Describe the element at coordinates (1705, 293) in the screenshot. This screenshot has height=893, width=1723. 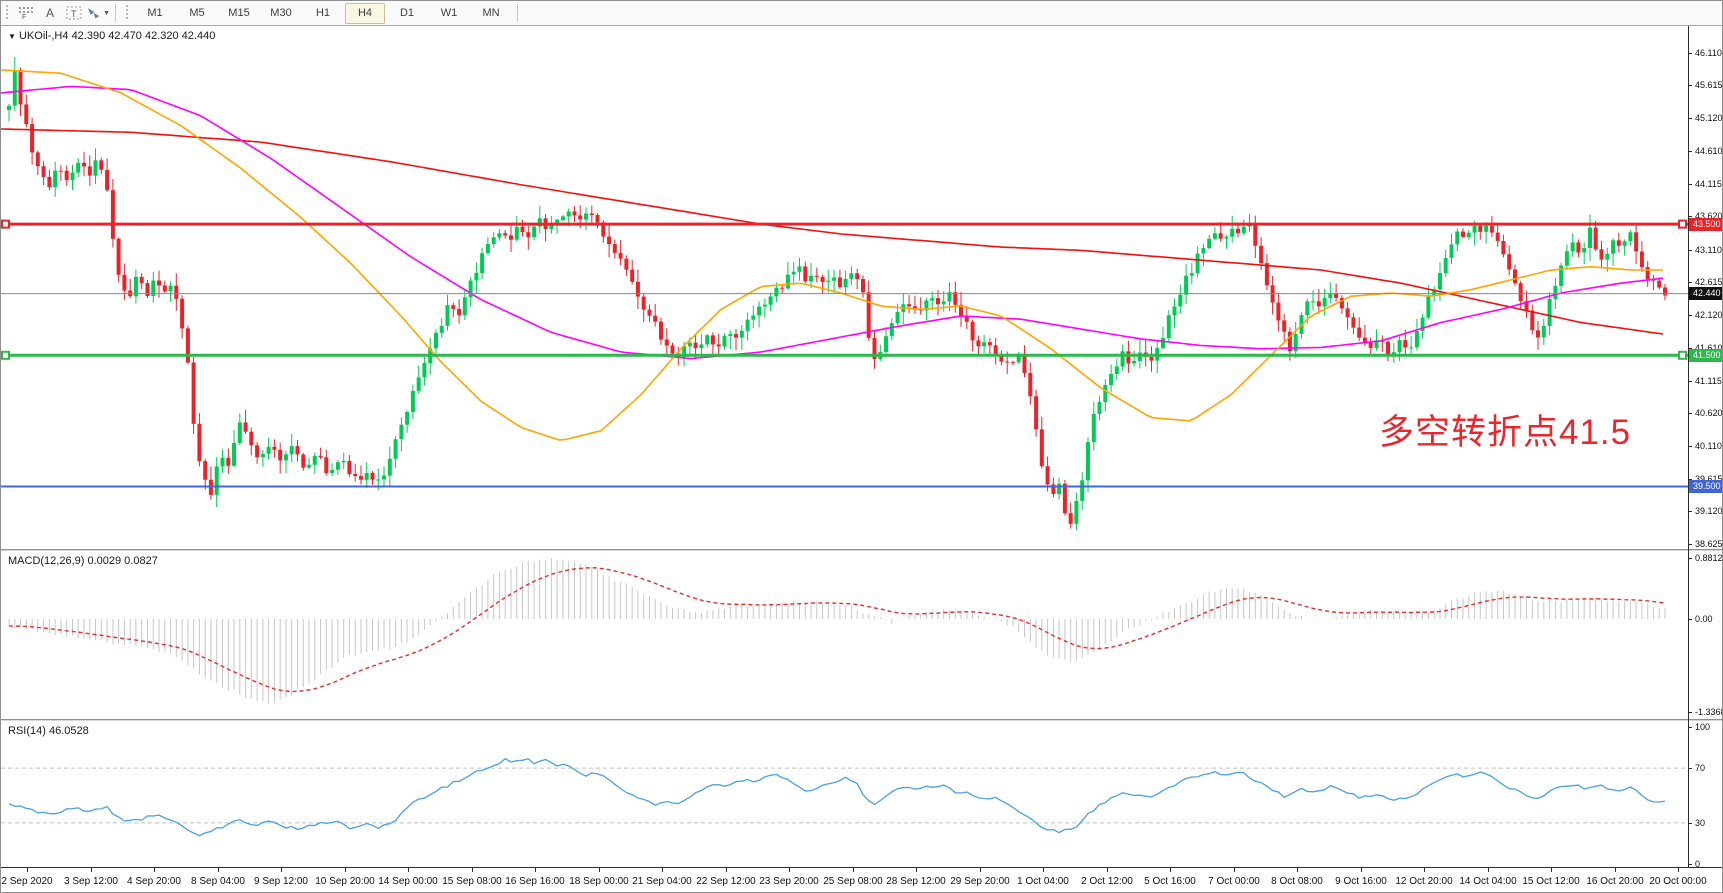
I see `current-price-badge: 42.440` at that location.